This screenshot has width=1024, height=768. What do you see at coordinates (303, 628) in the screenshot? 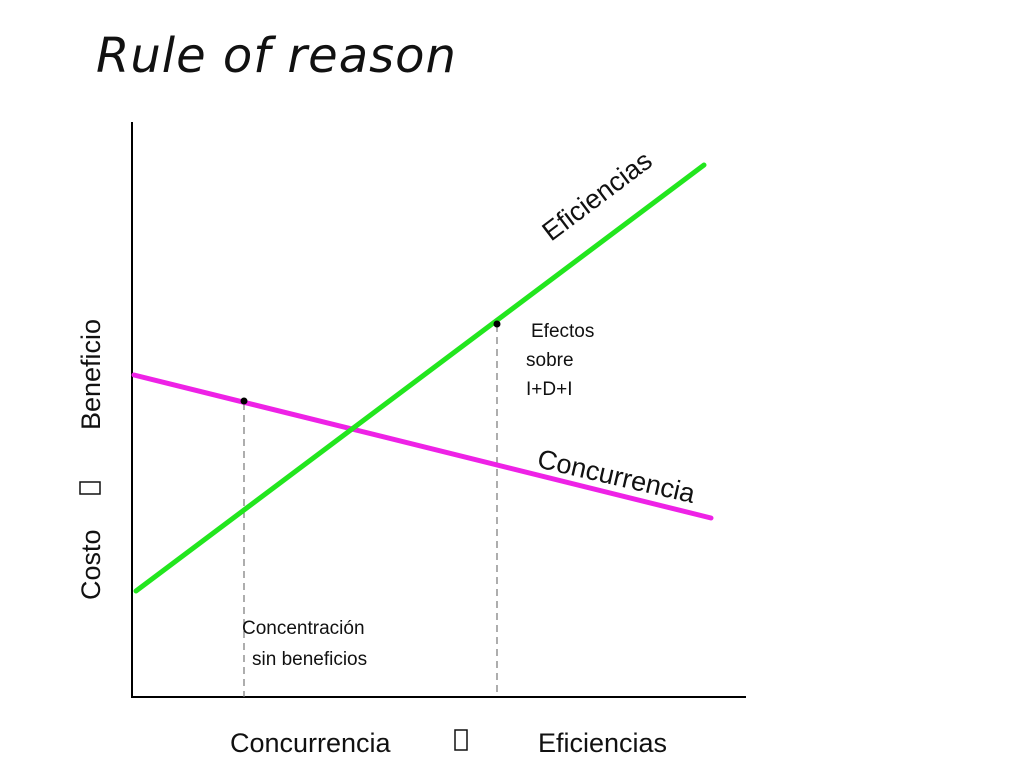
I see `concentracion-annotation-line-1: Concentración` at bounding box center [303, 628].